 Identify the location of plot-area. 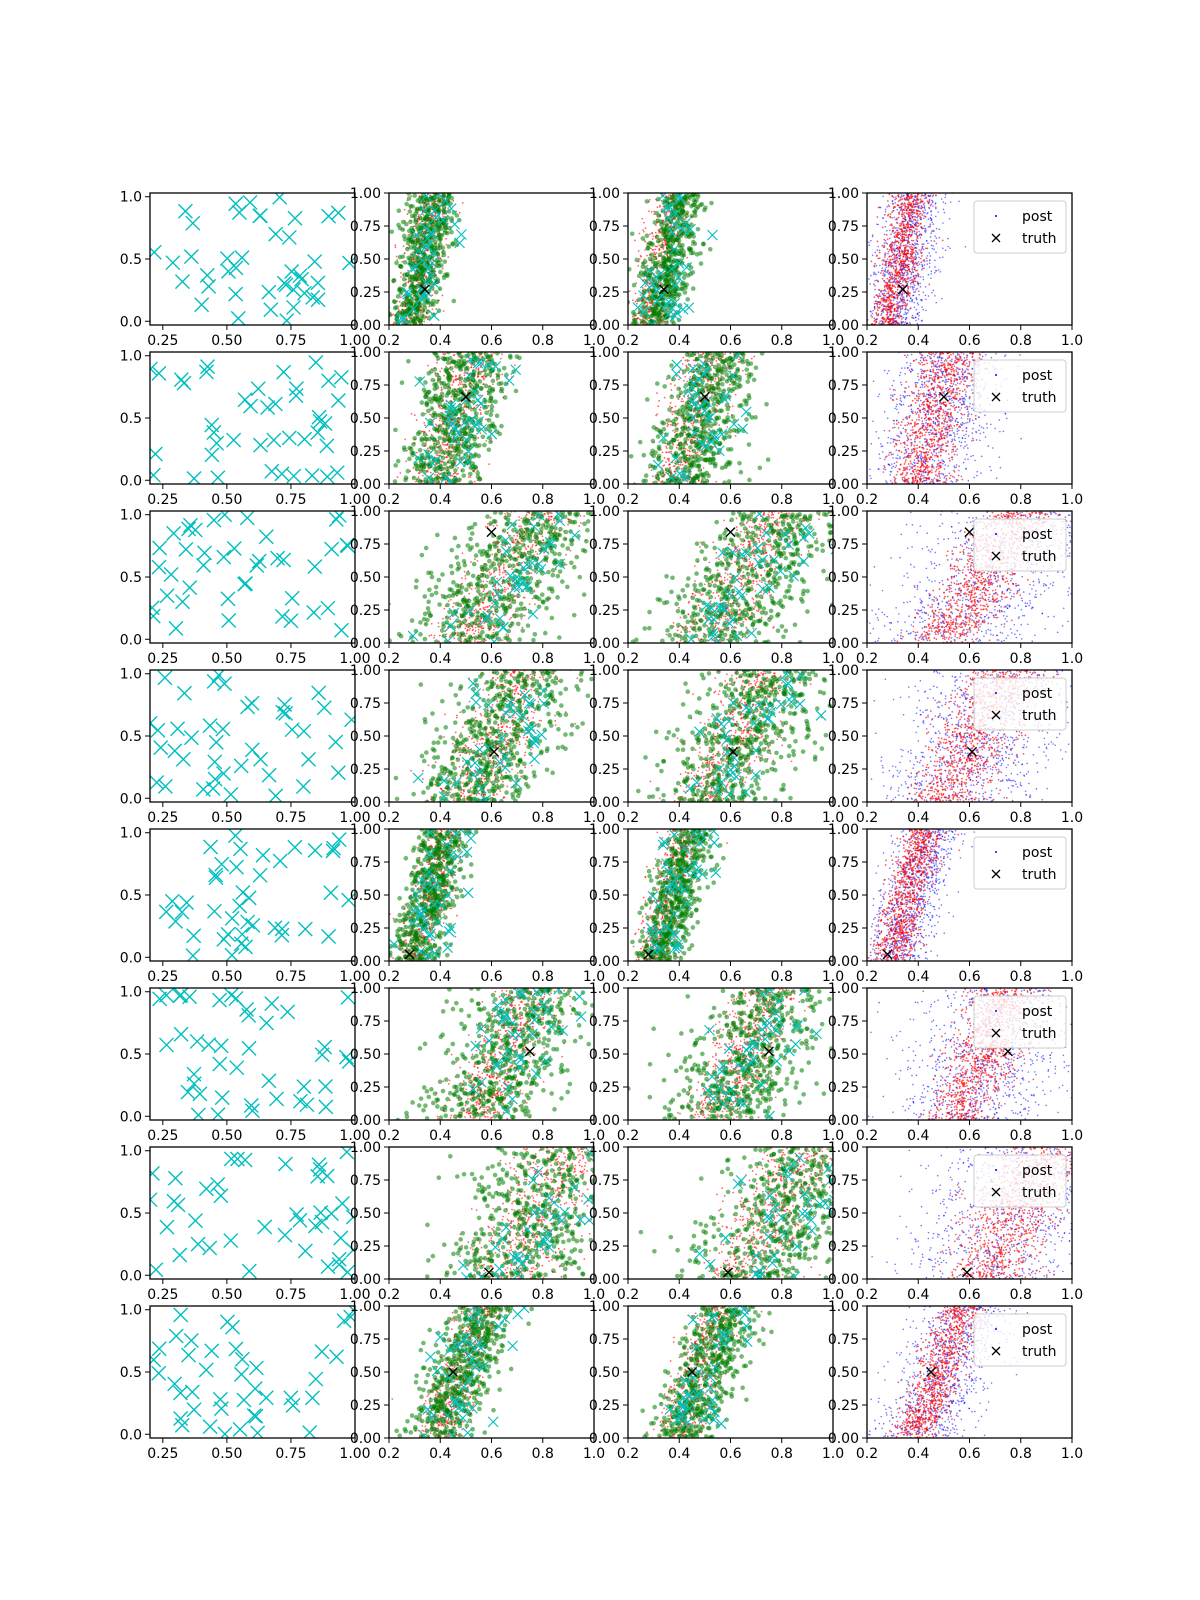
(673, 259).